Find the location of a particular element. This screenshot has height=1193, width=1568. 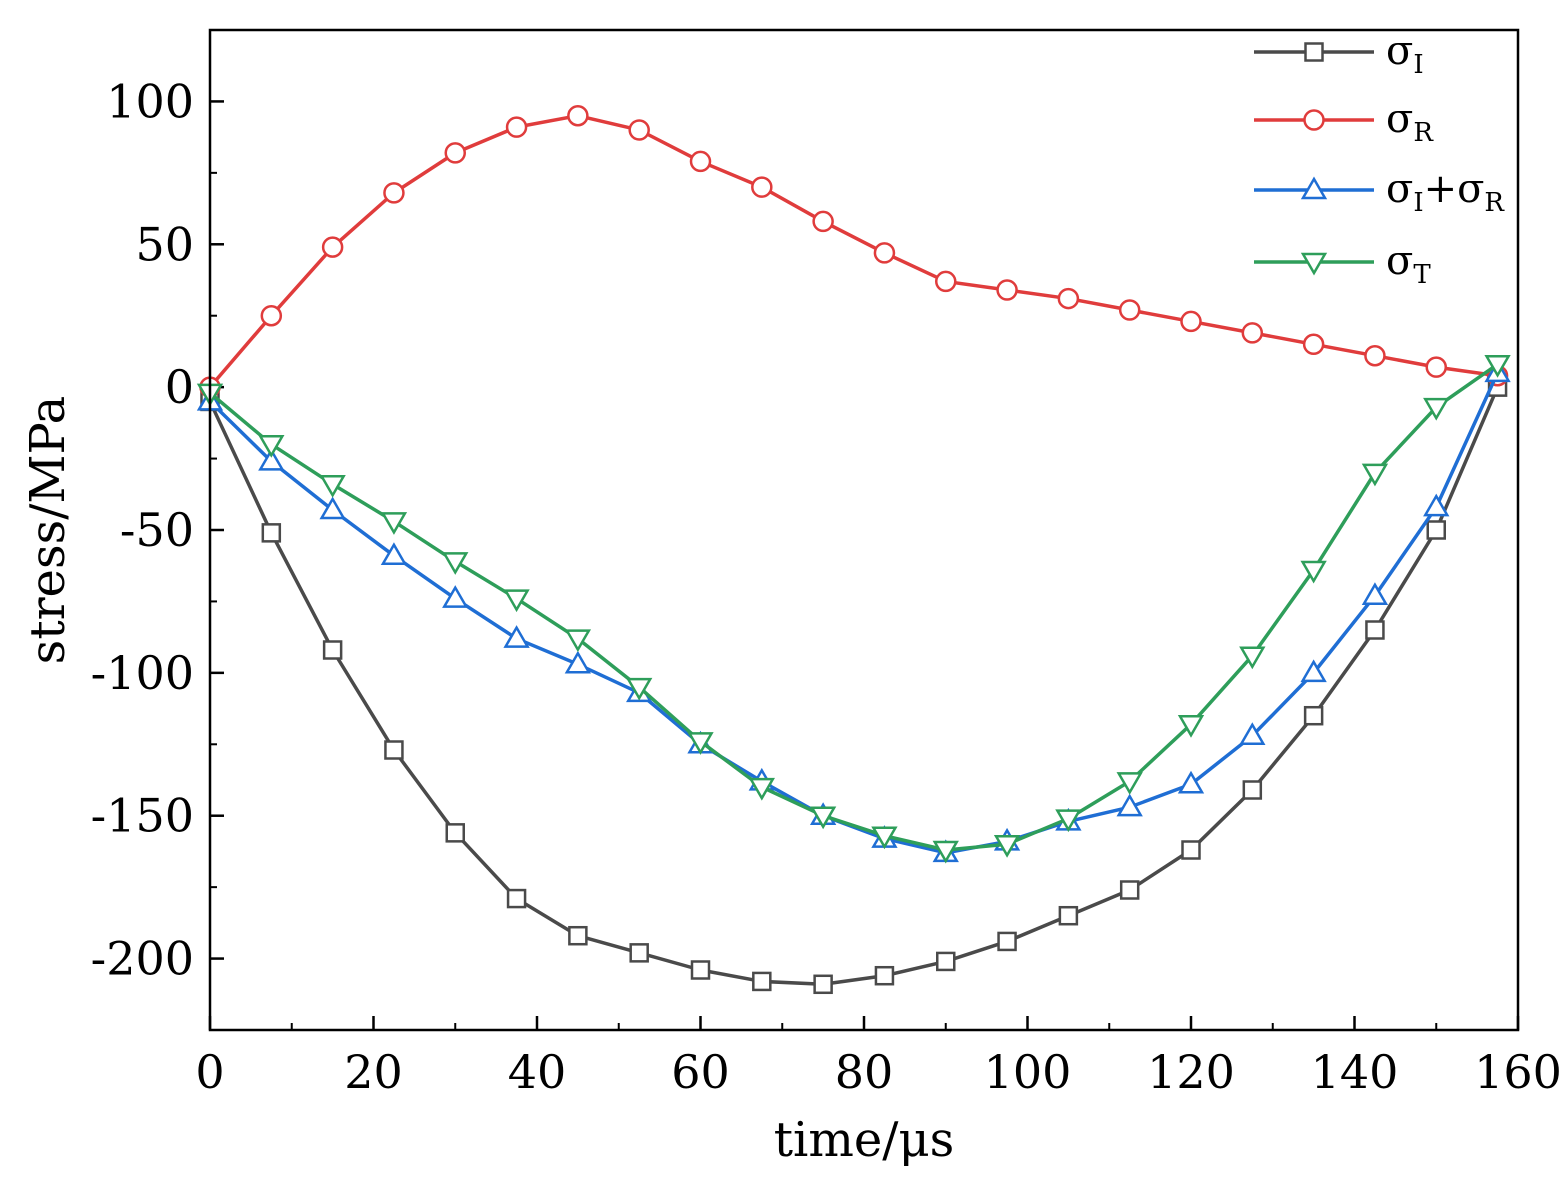

y-axis-title: stress/MPa is located at coordinates (48, 530).